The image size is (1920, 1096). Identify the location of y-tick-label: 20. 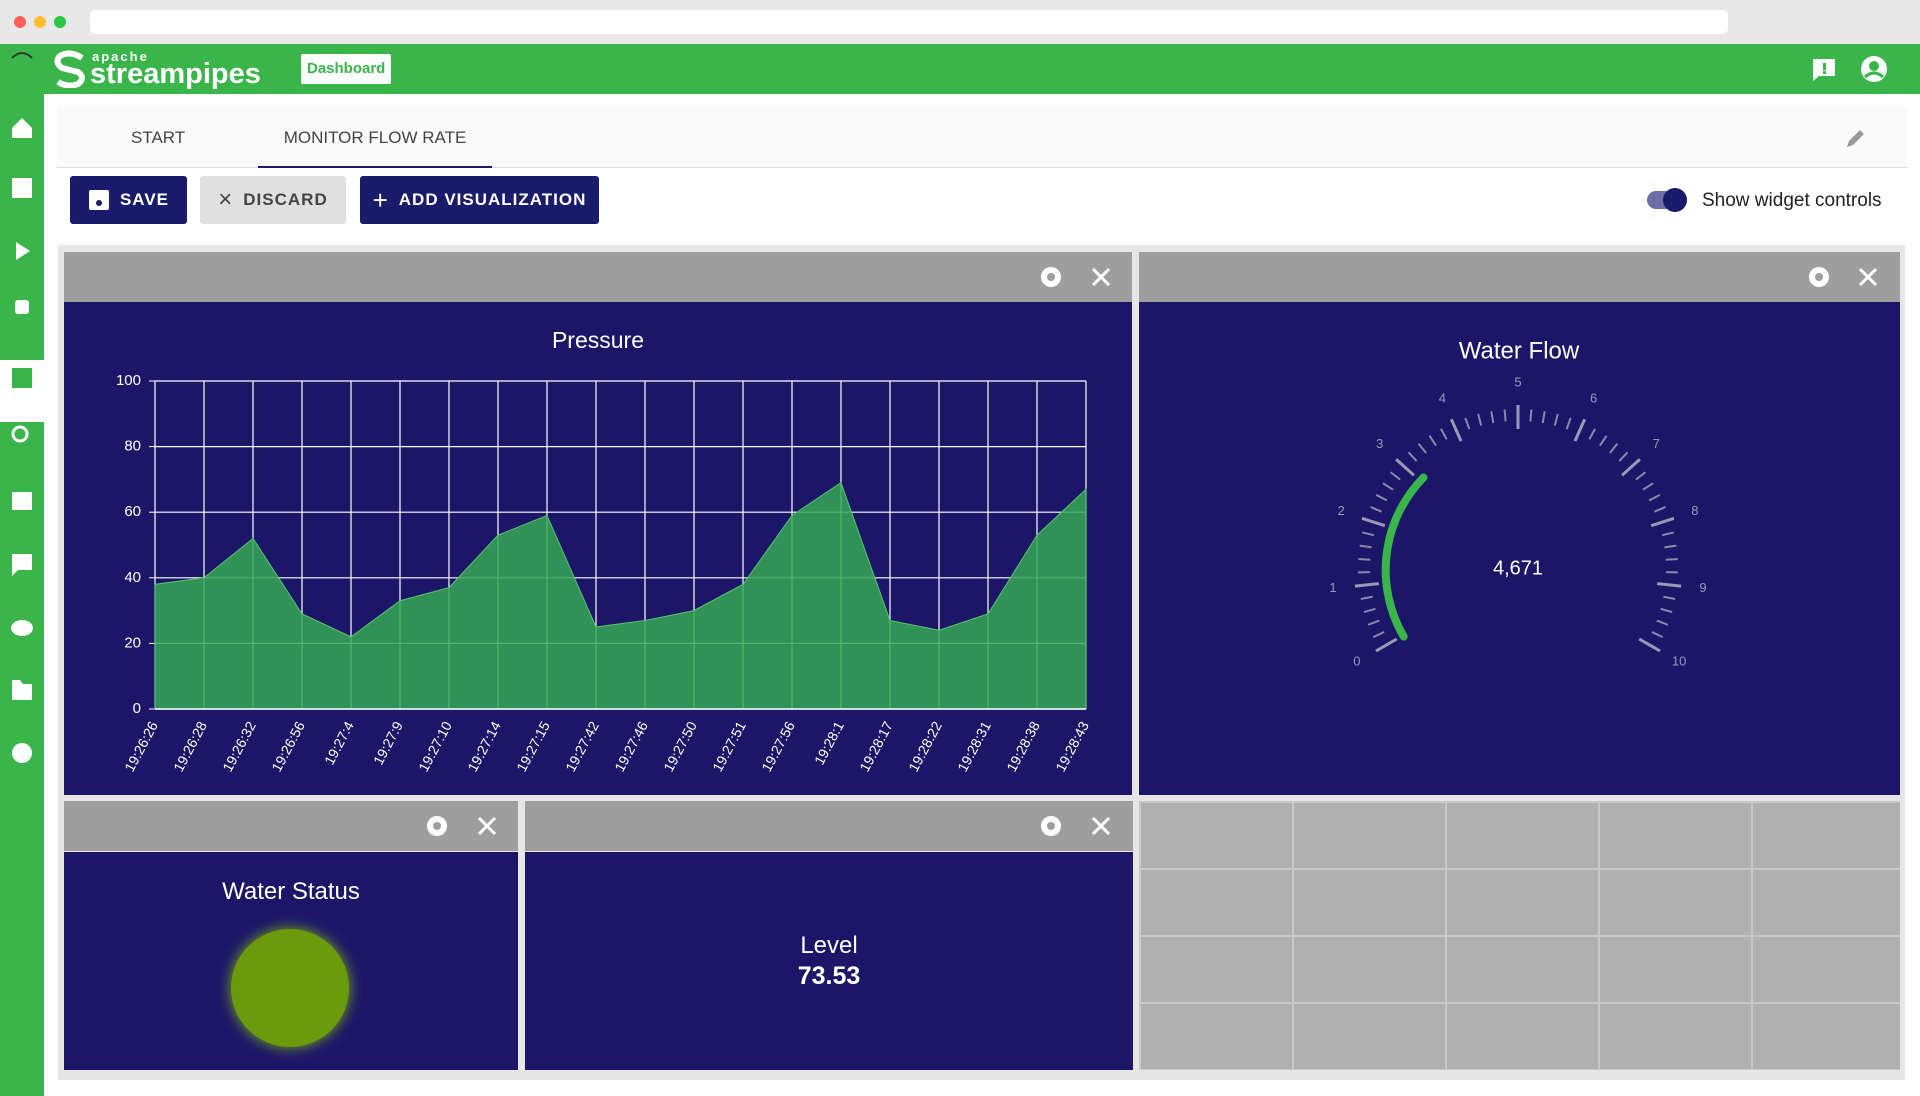
(132, 642).